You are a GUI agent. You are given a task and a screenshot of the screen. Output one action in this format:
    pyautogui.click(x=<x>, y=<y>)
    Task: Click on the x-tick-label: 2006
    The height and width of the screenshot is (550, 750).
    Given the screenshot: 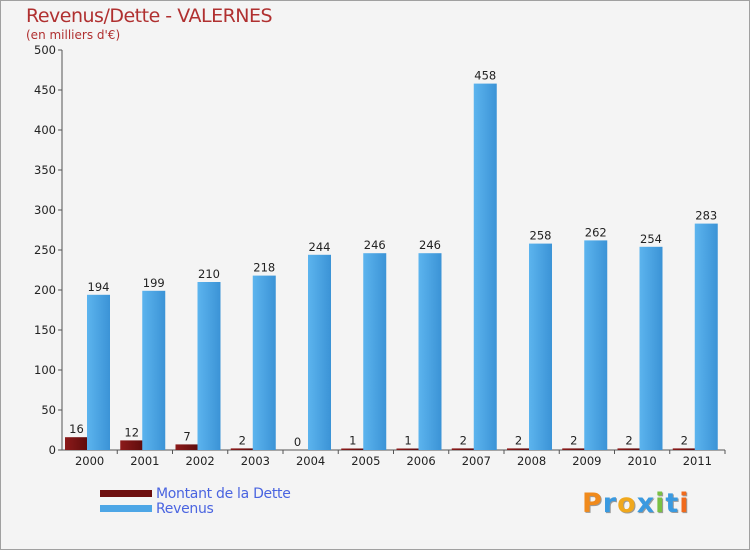 What is the action you would take?
    pyautogui.click(x=420, y=461)
    